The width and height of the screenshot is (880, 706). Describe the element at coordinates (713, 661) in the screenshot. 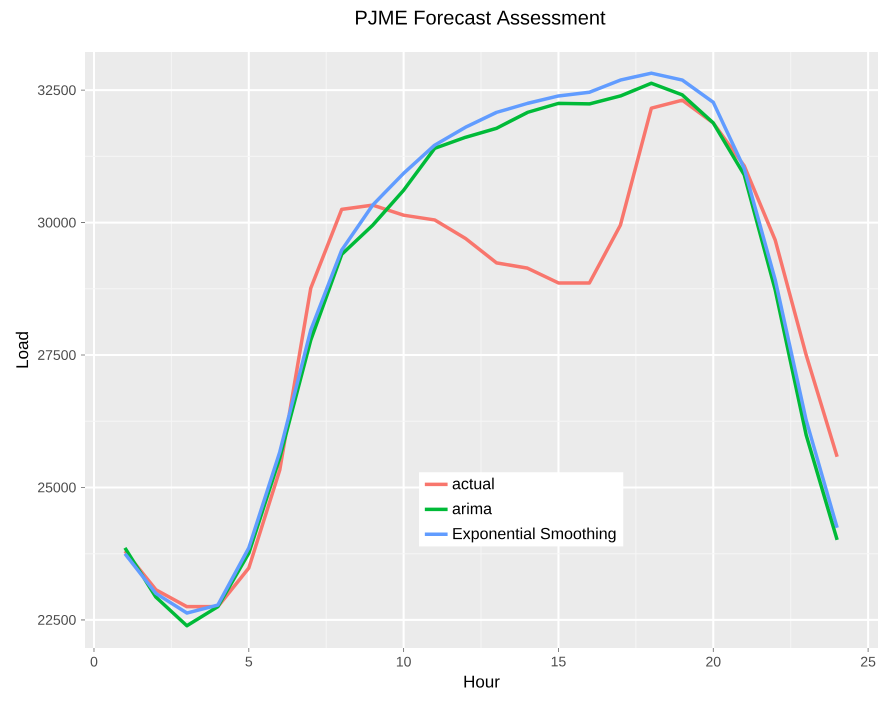

I see `x-tick-label: 20` at that location.